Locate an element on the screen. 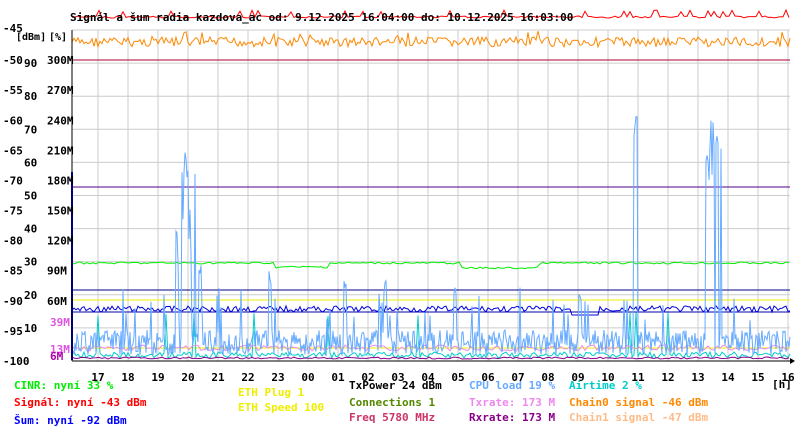 The width and height of the screenshot is (800, 430). legend-eth-speed: ETH Speed 100 is located at coordinates (281, 407).